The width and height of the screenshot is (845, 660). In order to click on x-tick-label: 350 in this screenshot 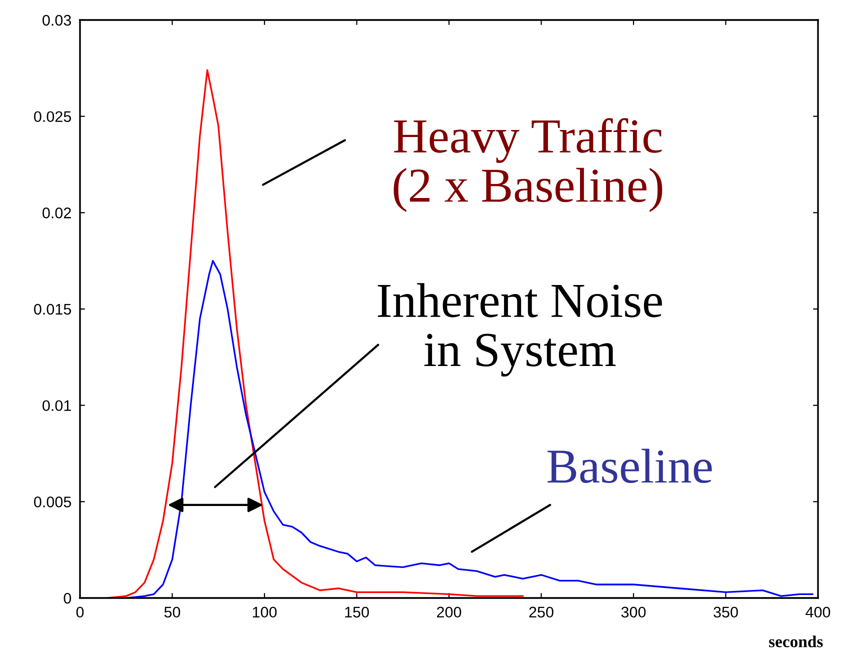, I will do `click(726, 612)`.